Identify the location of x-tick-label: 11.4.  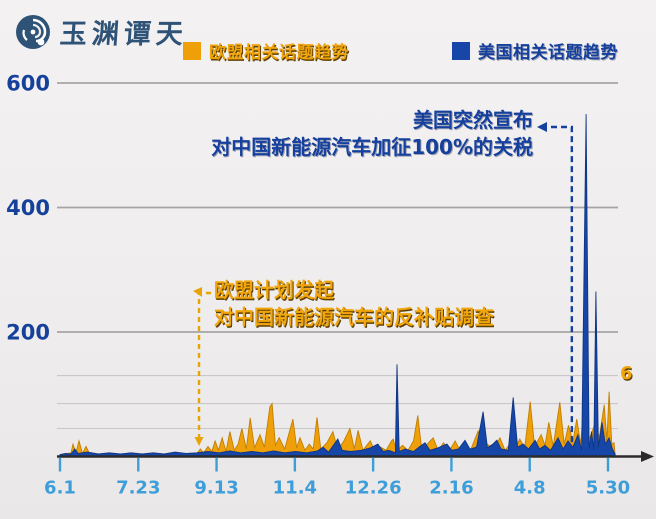
(295, 488).